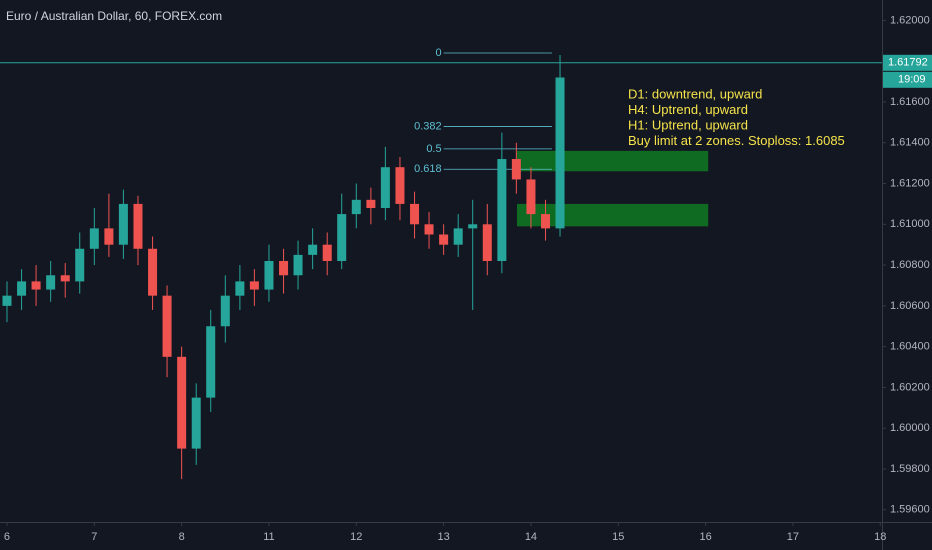 The height and width of the screenshot is (550, 932). I want to click on x-tick-label: 14, so click(531, 537).